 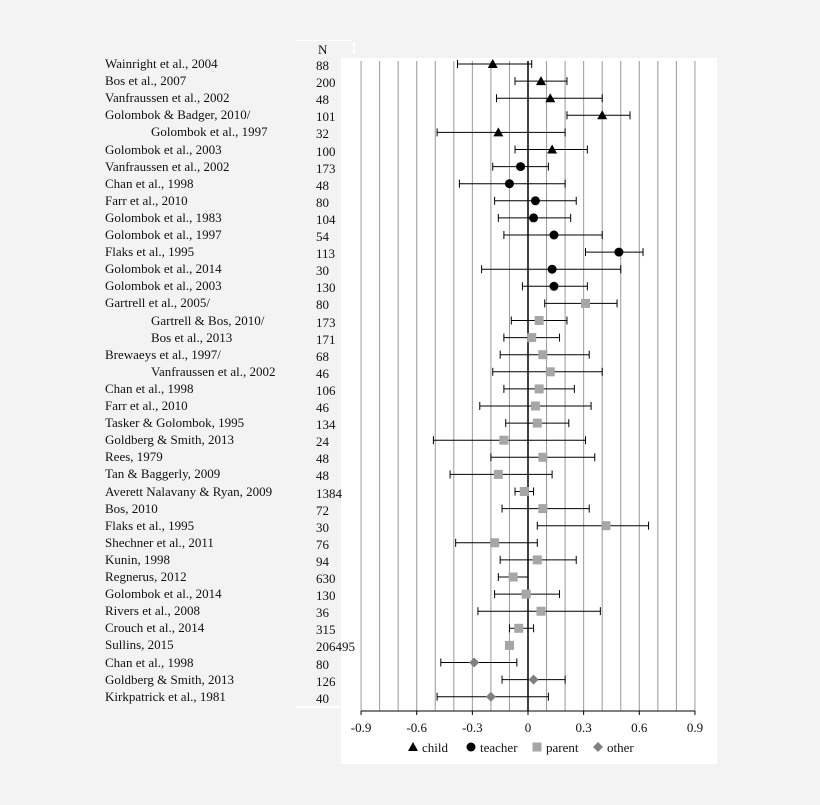 I want to click on n-column-top-rule, so click(x=324, y=40).